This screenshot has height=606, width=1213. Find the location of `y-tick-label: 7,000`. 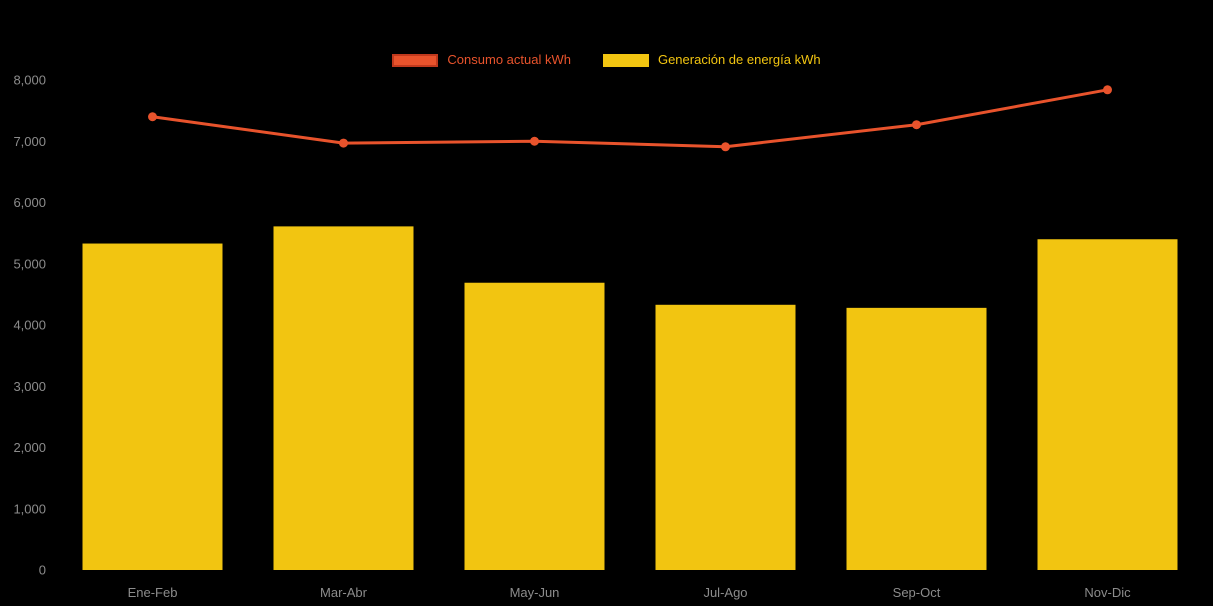

y-tick-label: 7,000 is located at coordinates (29, 141).